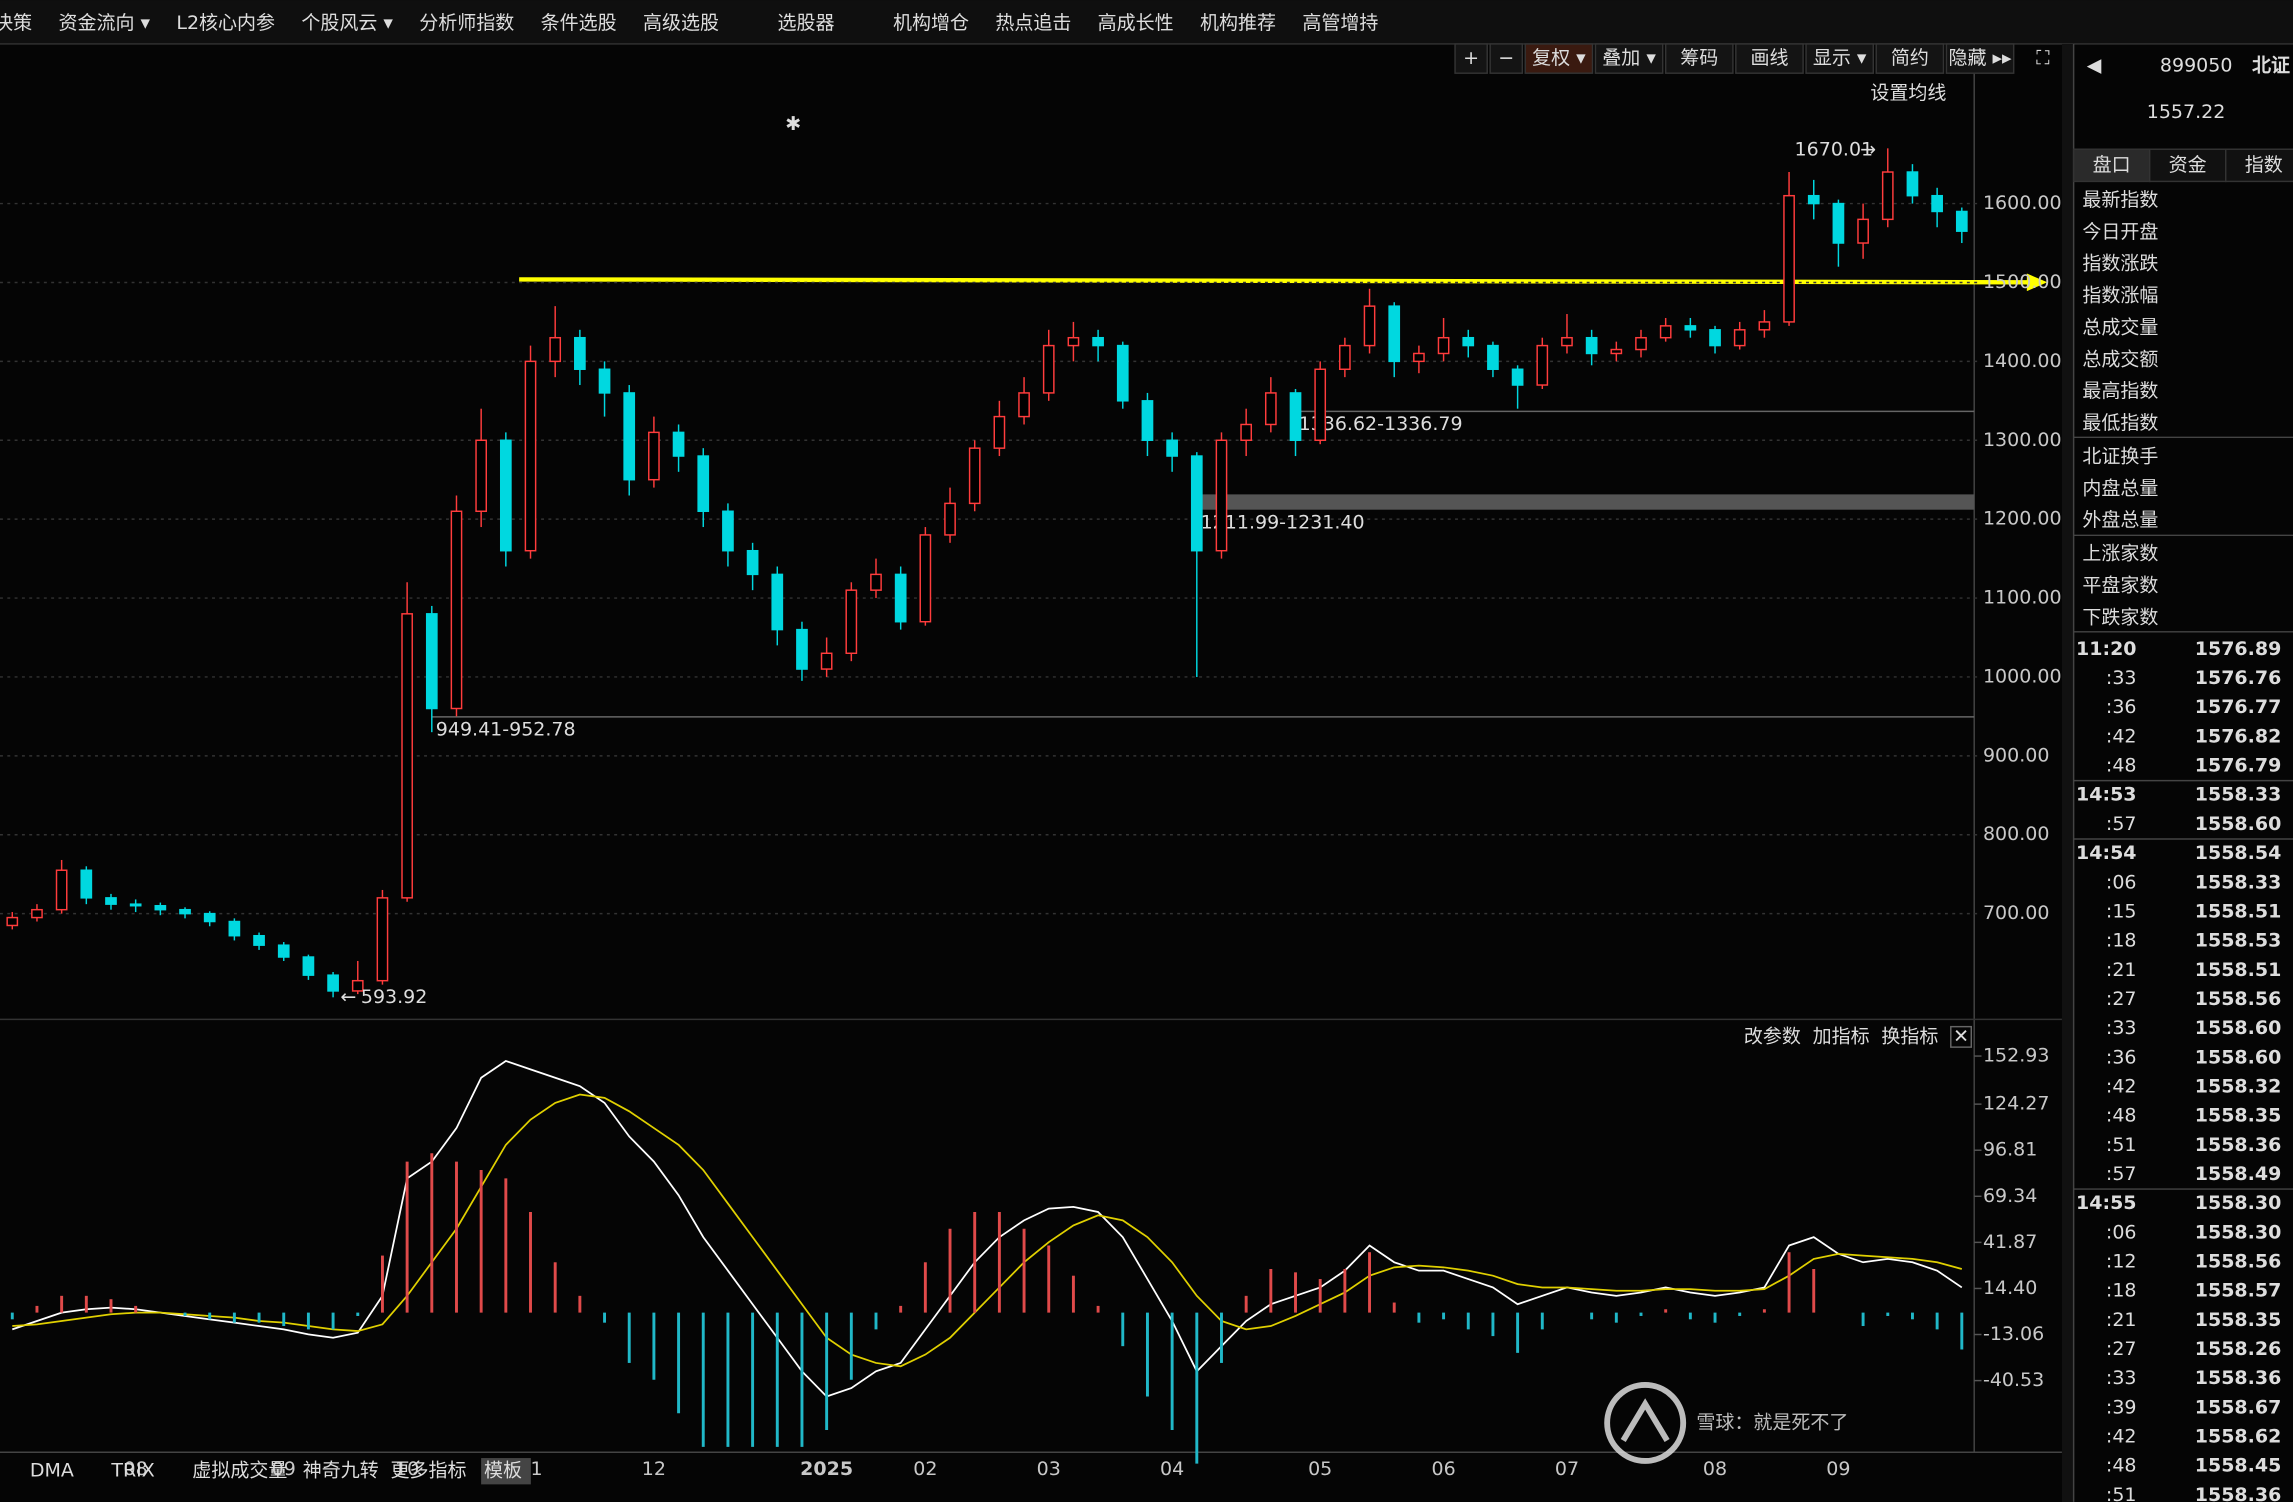 This screenshot has height=1502, width=2293. Describe the element at coordinates (132, 1471) in the screenshot. I see `bottom-tab: TRIX` at that location.